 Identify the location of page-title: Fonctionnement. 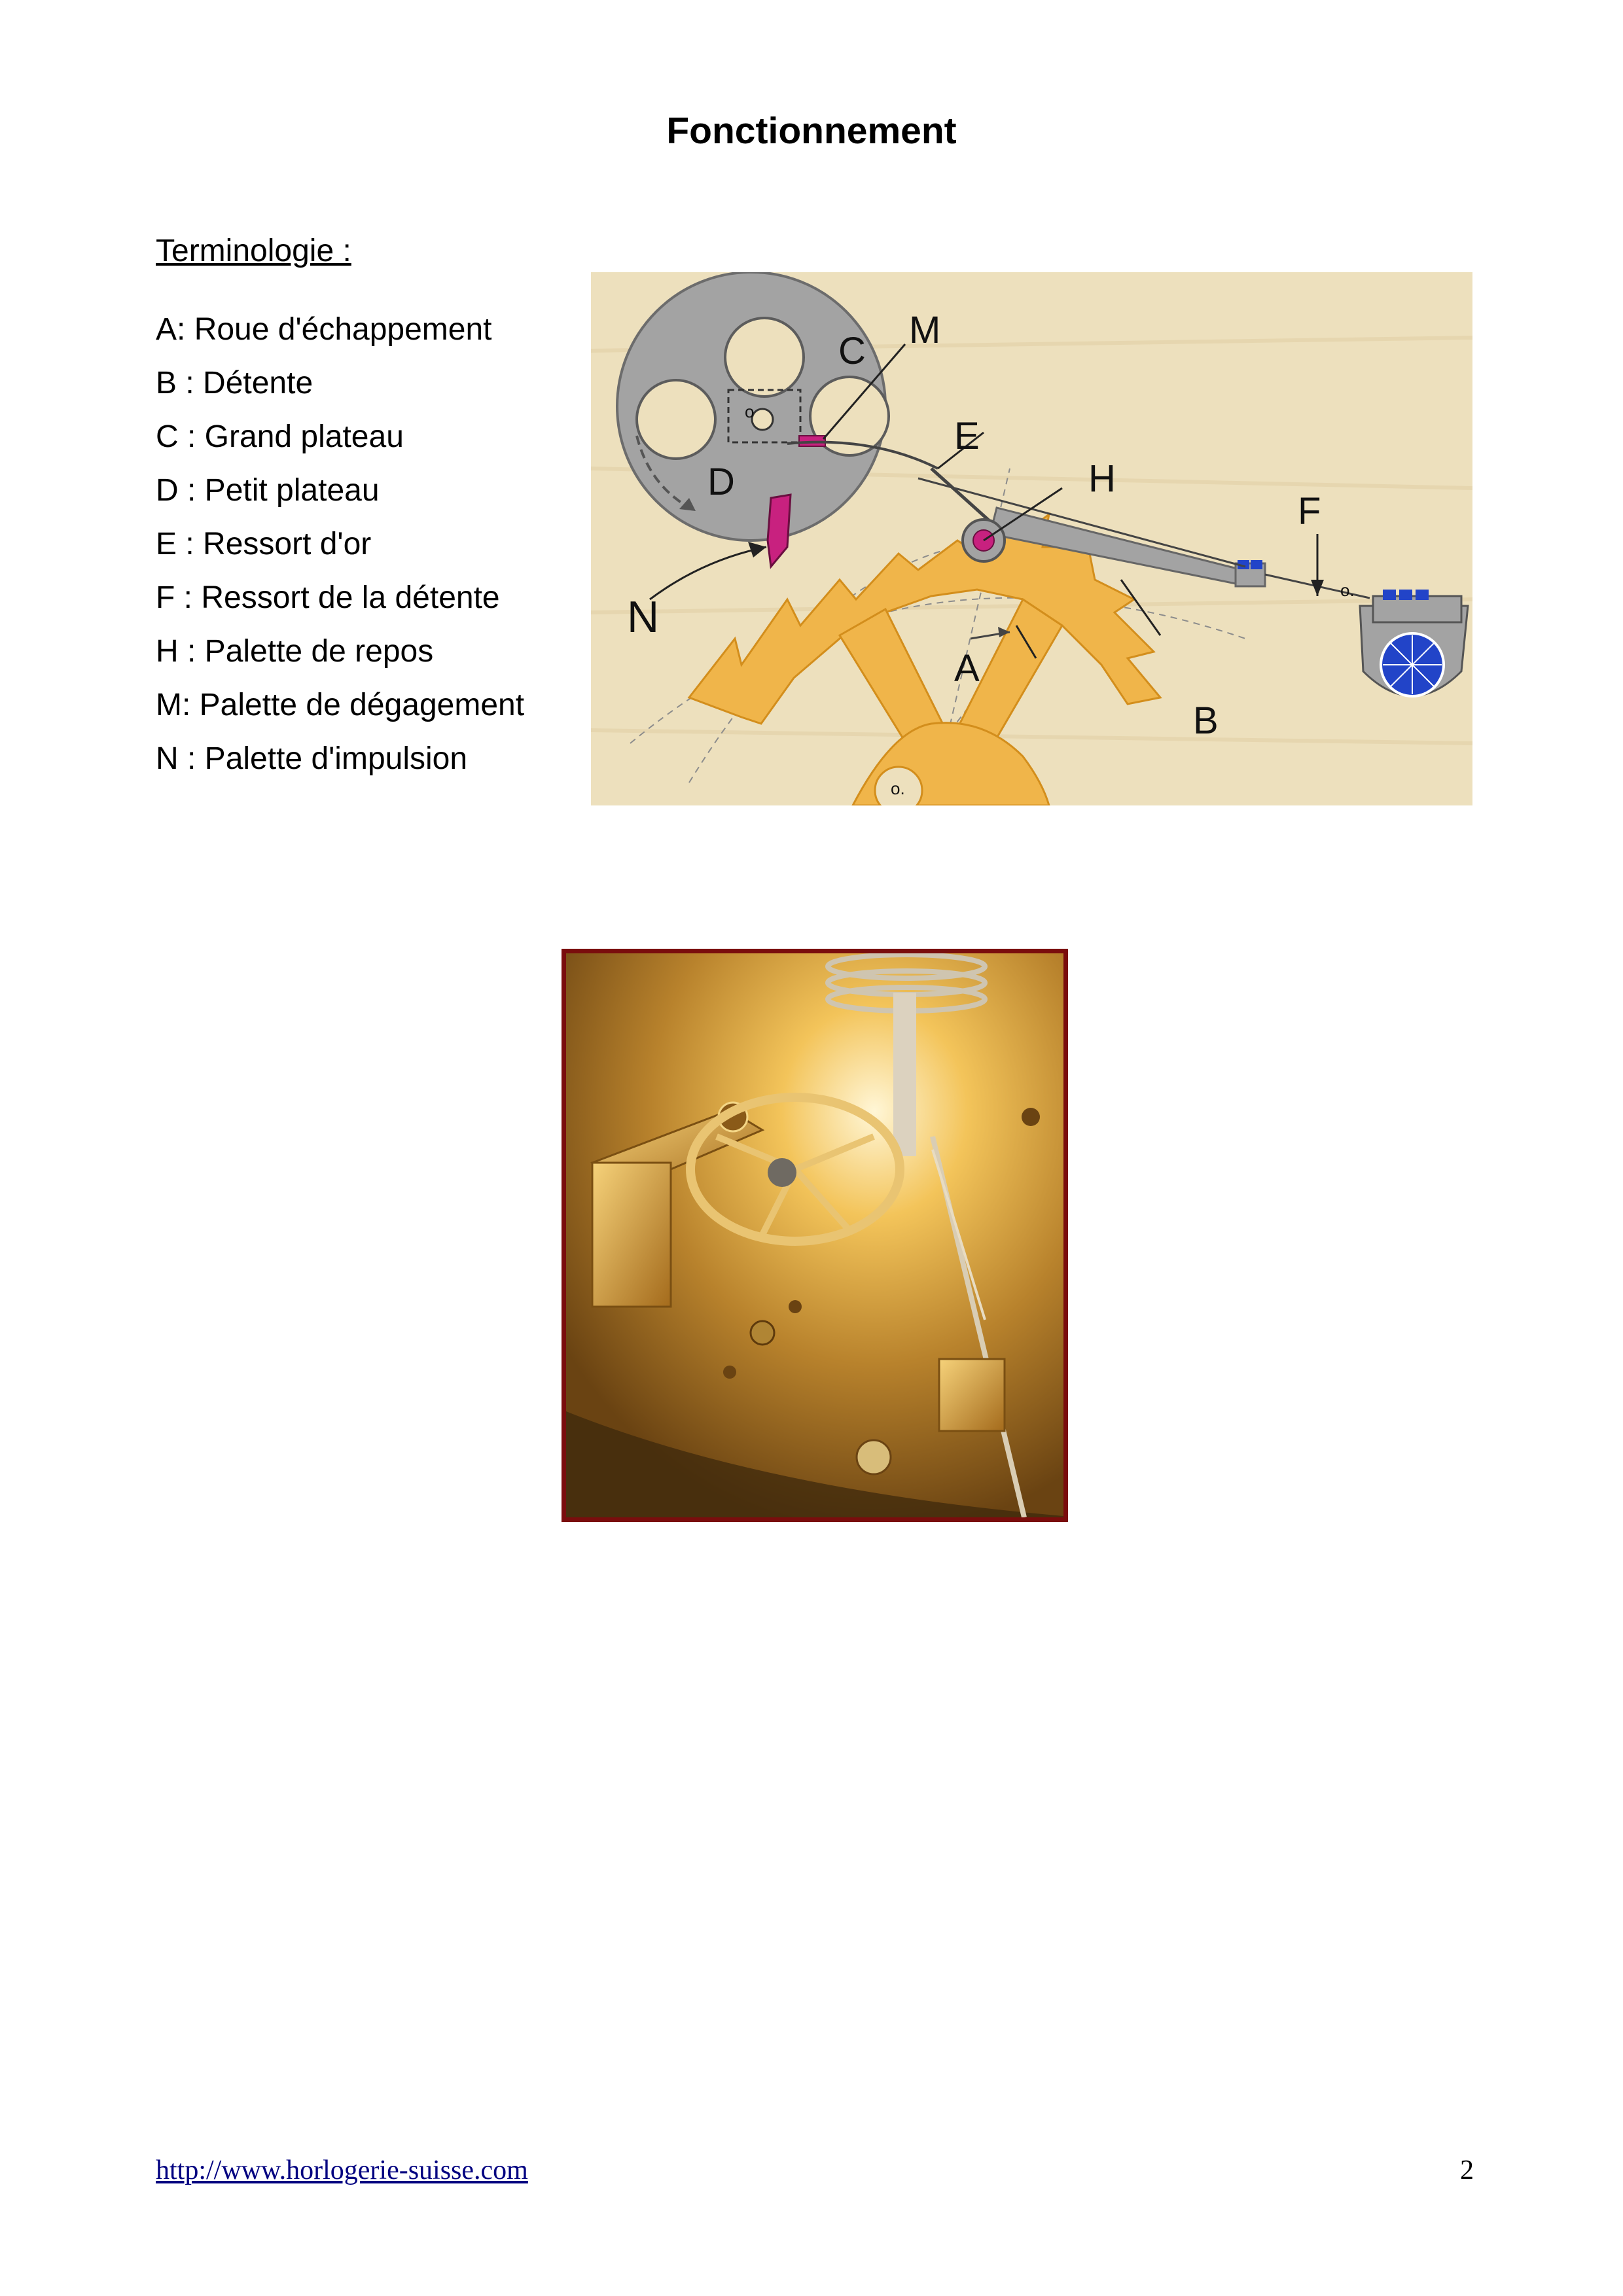
(811, 131).